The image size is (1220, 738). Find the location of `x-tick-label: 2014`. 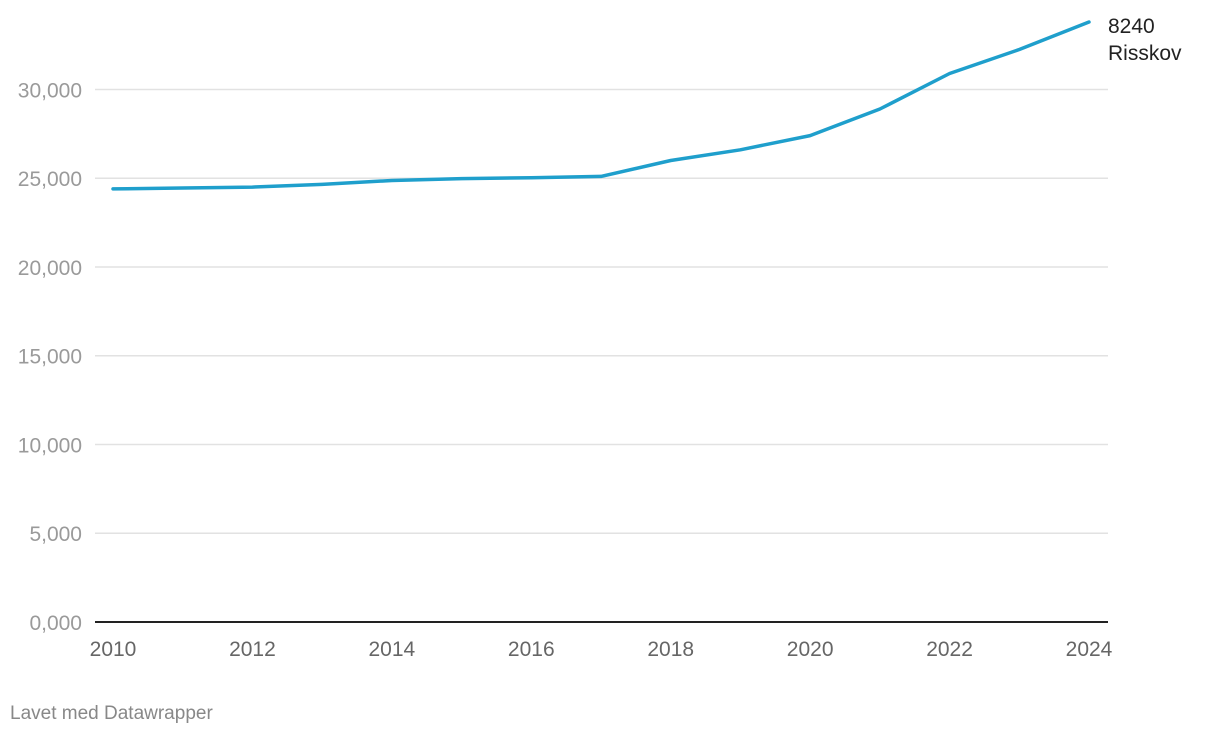

x-tick-label: 2014 is located at coordinates (391, 649).